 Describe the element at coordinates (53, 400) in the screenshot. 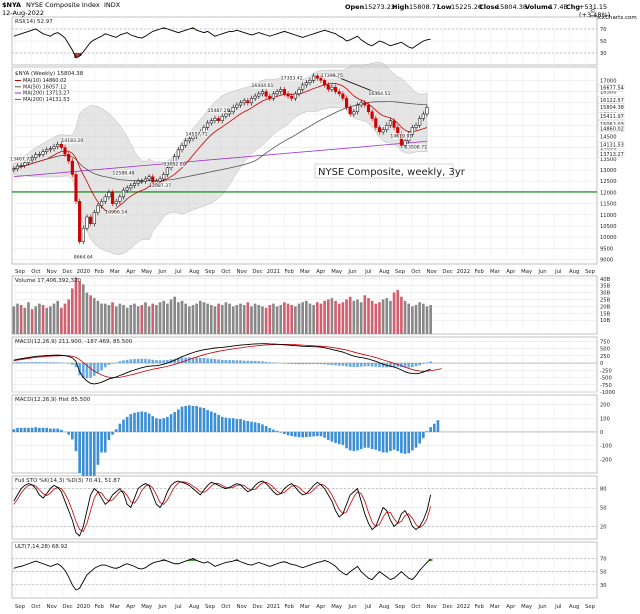

I see `macd-hist-label: MACD(12,26,9) Hist 85.500` at that location.